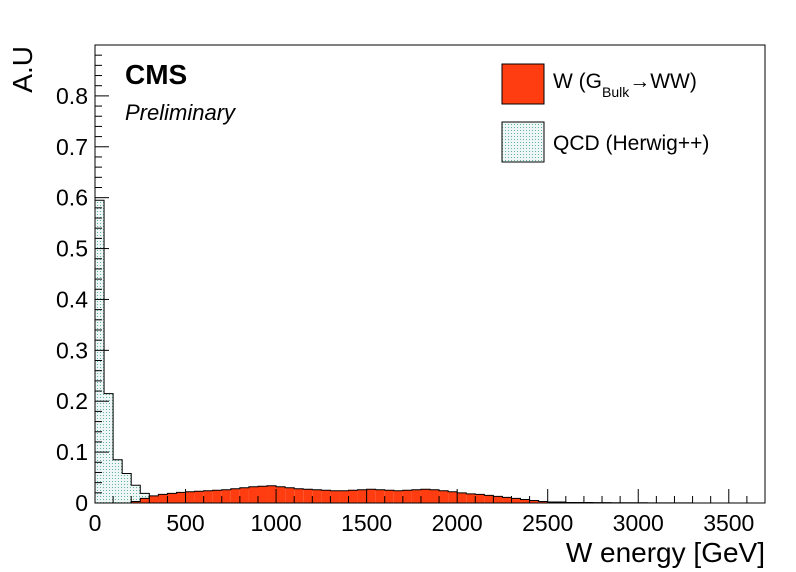  What do you see at coordinates (72, 350) in the screenshot?
I see `y-tick-label: 0.3` at bounding box center [72, 350].